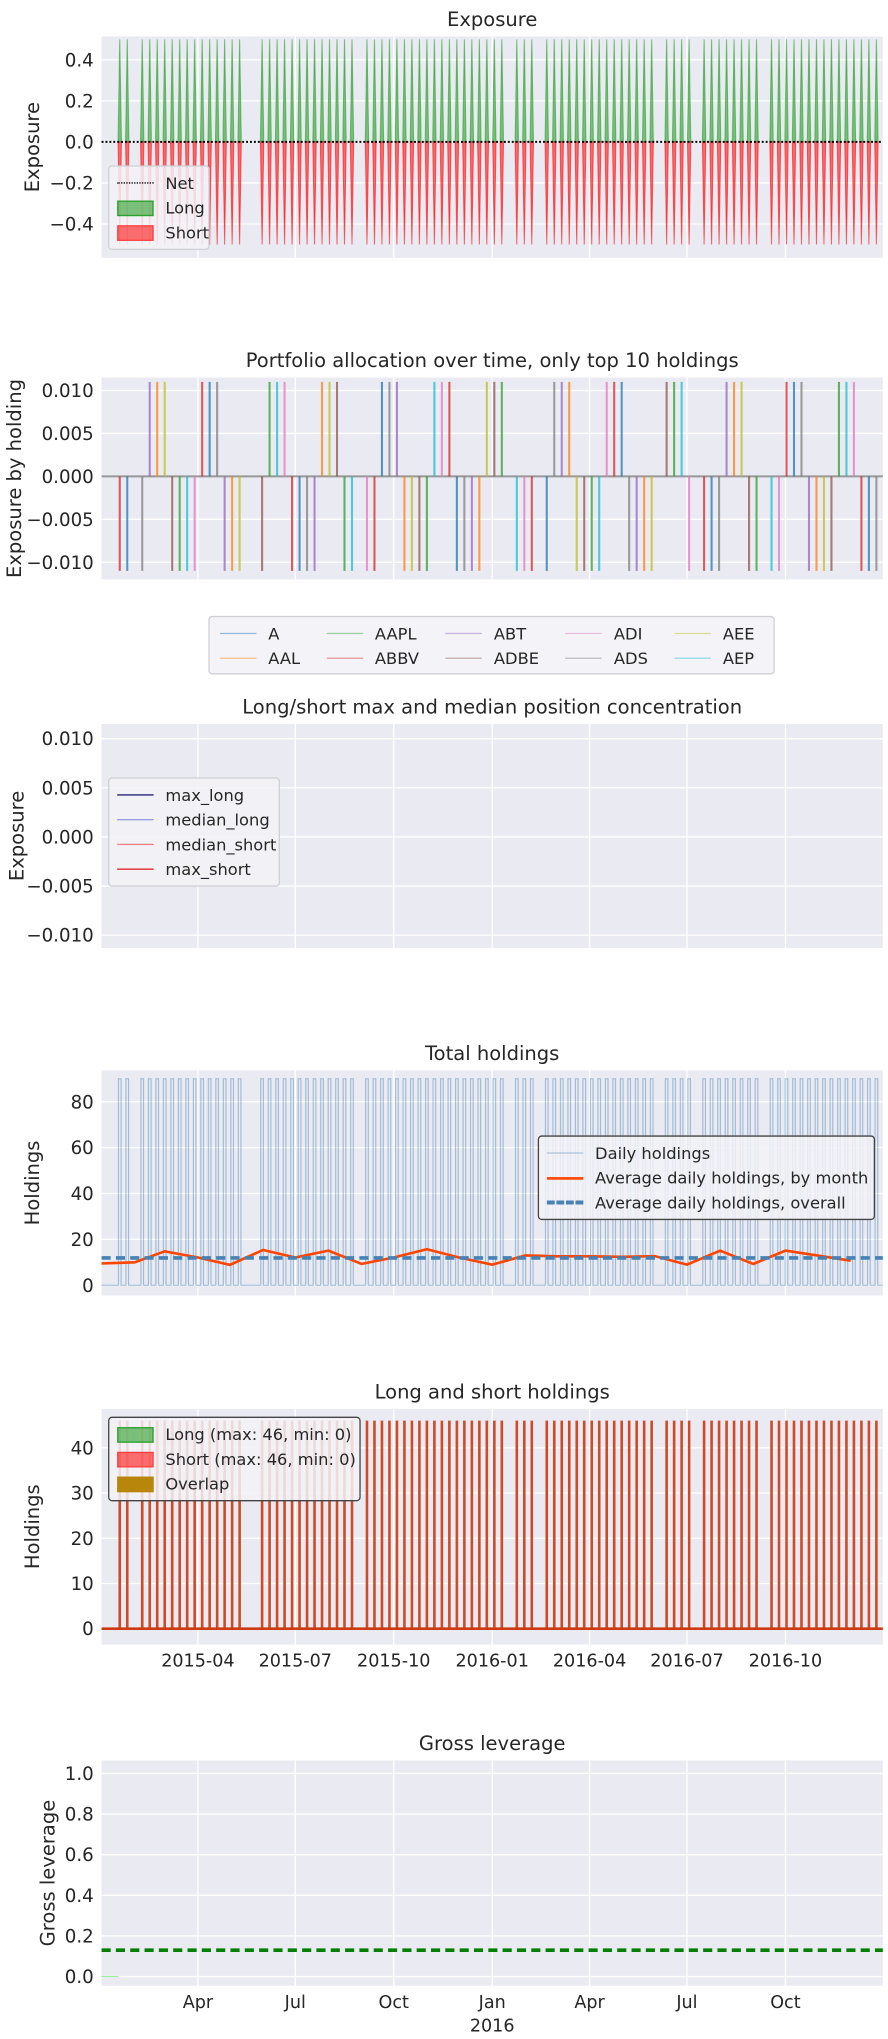 The image size is (888, 2039). What do you see at coordinates (785, 1662) in the screenshot?
I see `x-tick-label: 2016-10` at bounding box center [785, 1662].